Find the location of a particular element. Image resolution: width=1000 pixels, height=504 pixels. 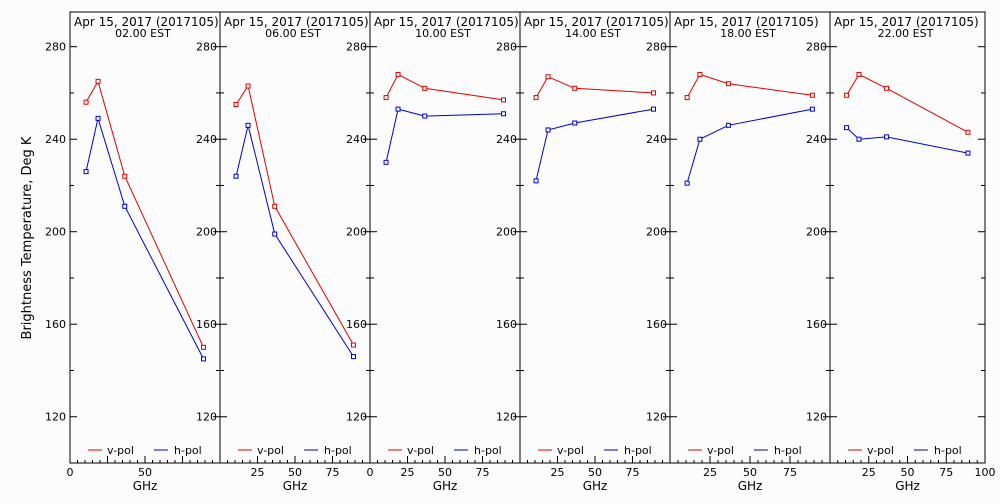

panel-frame is located at coordinates (907, 237).